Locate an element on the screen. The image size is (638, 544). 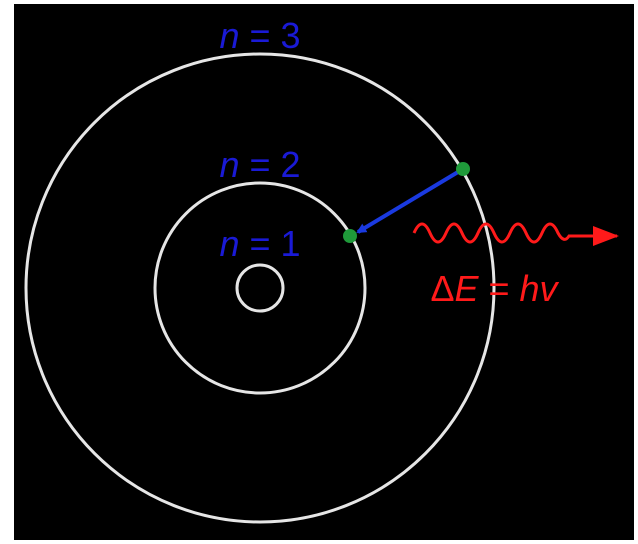
energy-symbol: E is located at coordinates (466, 288).